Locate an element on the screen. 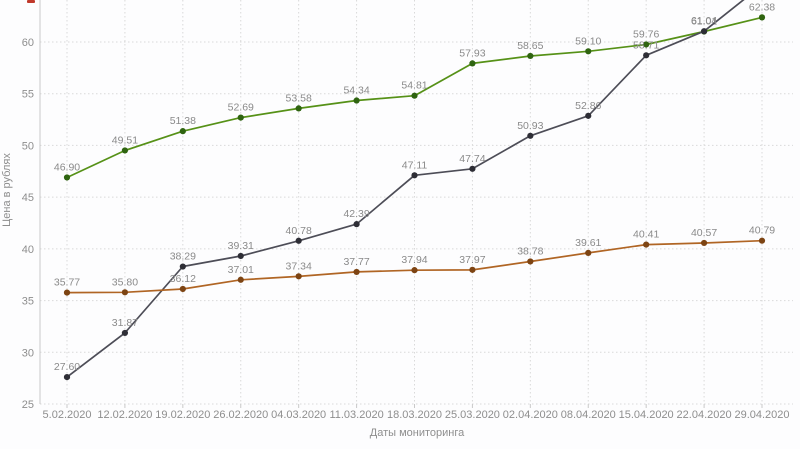 The width and height of the screenshot is (800, 449). brown-series-value-label: 35.80 is located at coordinates (125, 282).